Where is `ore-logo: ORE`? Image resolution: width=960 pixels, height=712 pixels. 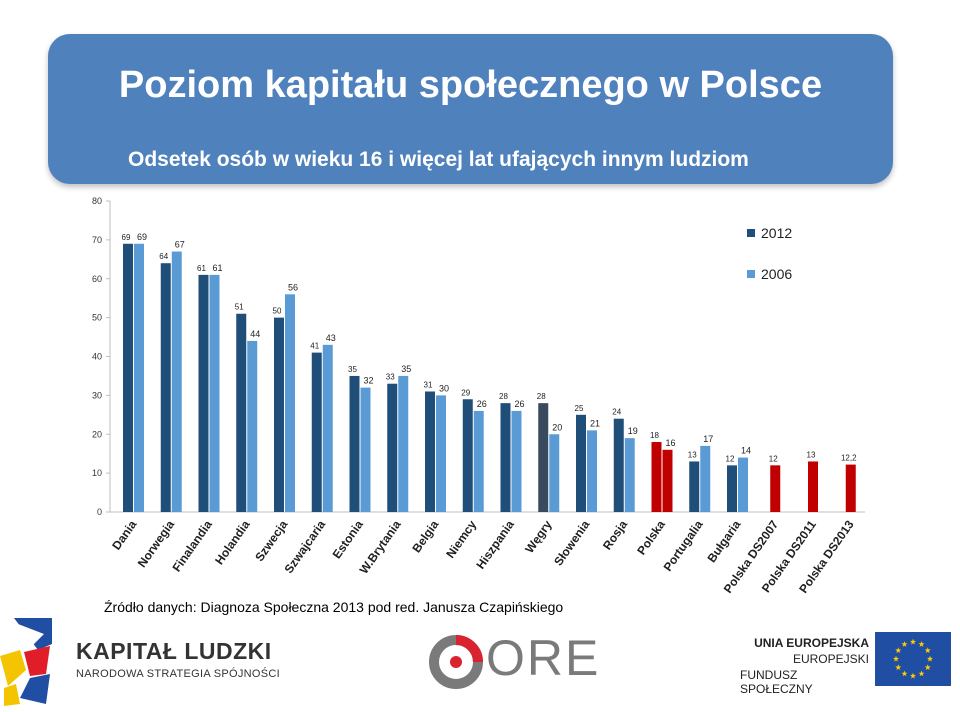 ore-logo: ORE is located at coordinates (513, 661).